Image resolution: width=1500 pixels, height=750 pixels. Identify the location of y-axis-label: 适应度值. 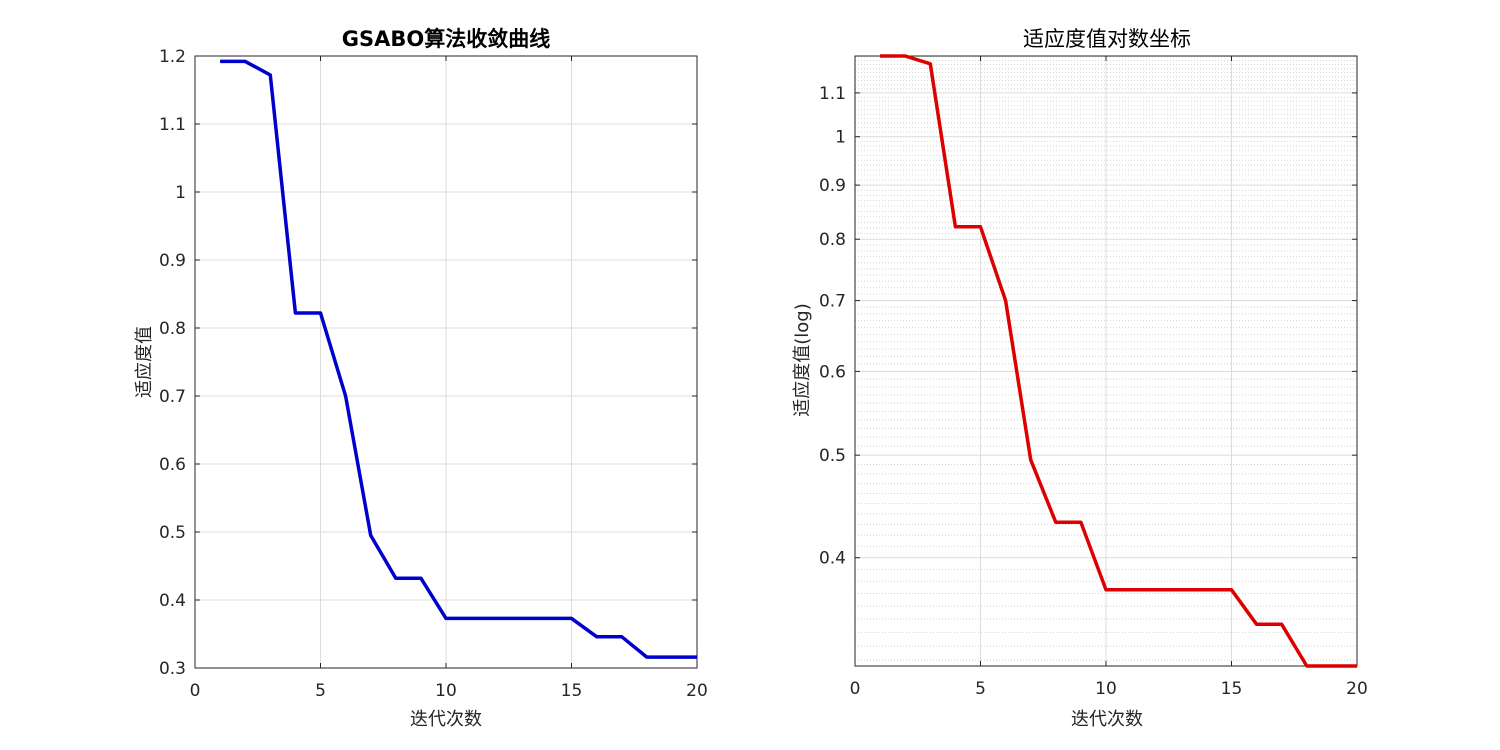
(144, 362).